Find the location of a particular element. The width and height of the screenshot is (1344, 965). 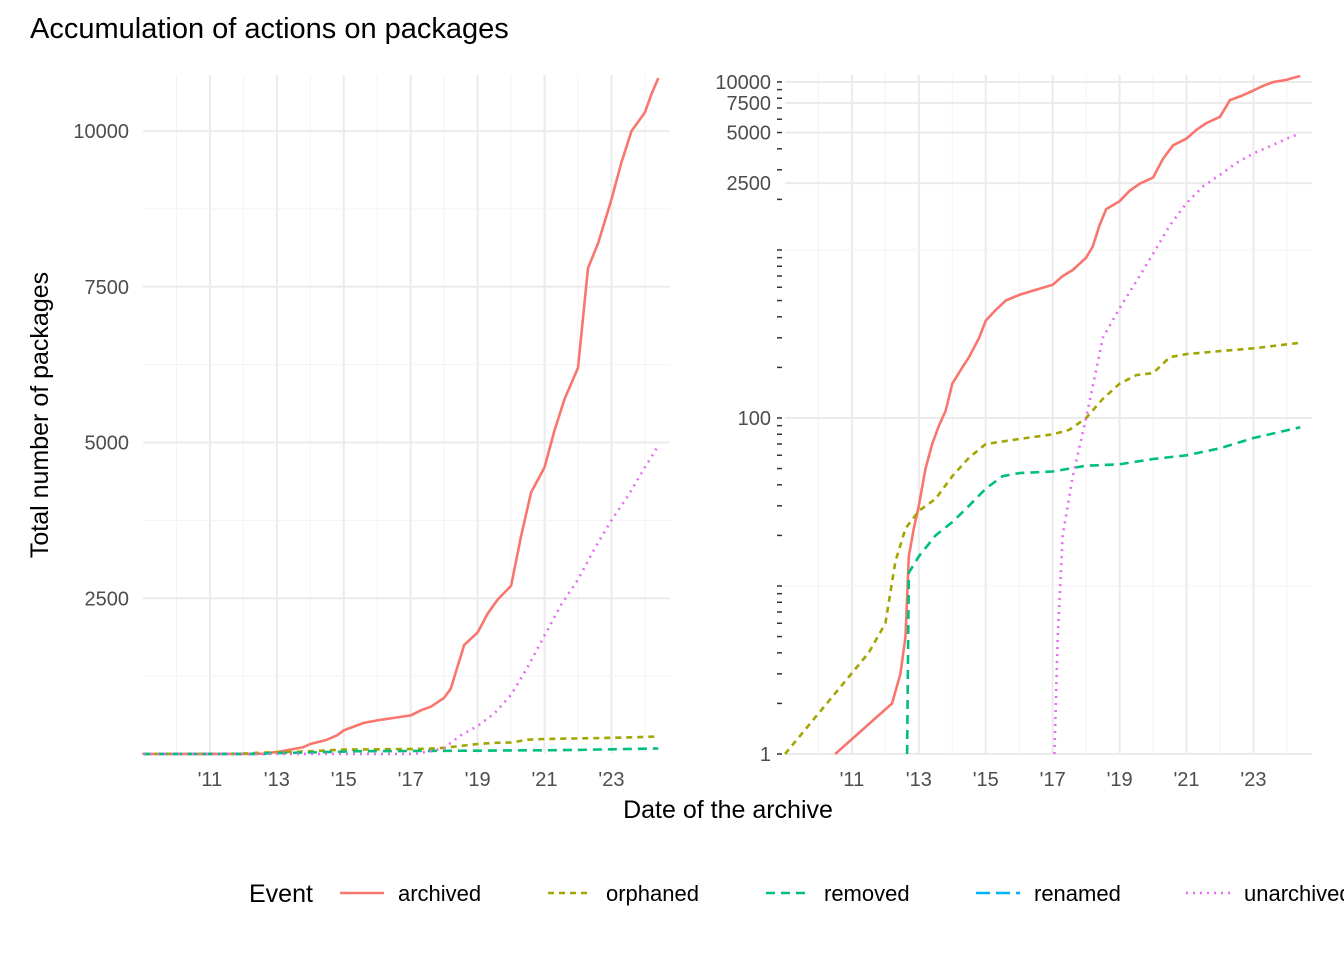

x-axis-title: Date of the archive is located at coordinates (728, 810).